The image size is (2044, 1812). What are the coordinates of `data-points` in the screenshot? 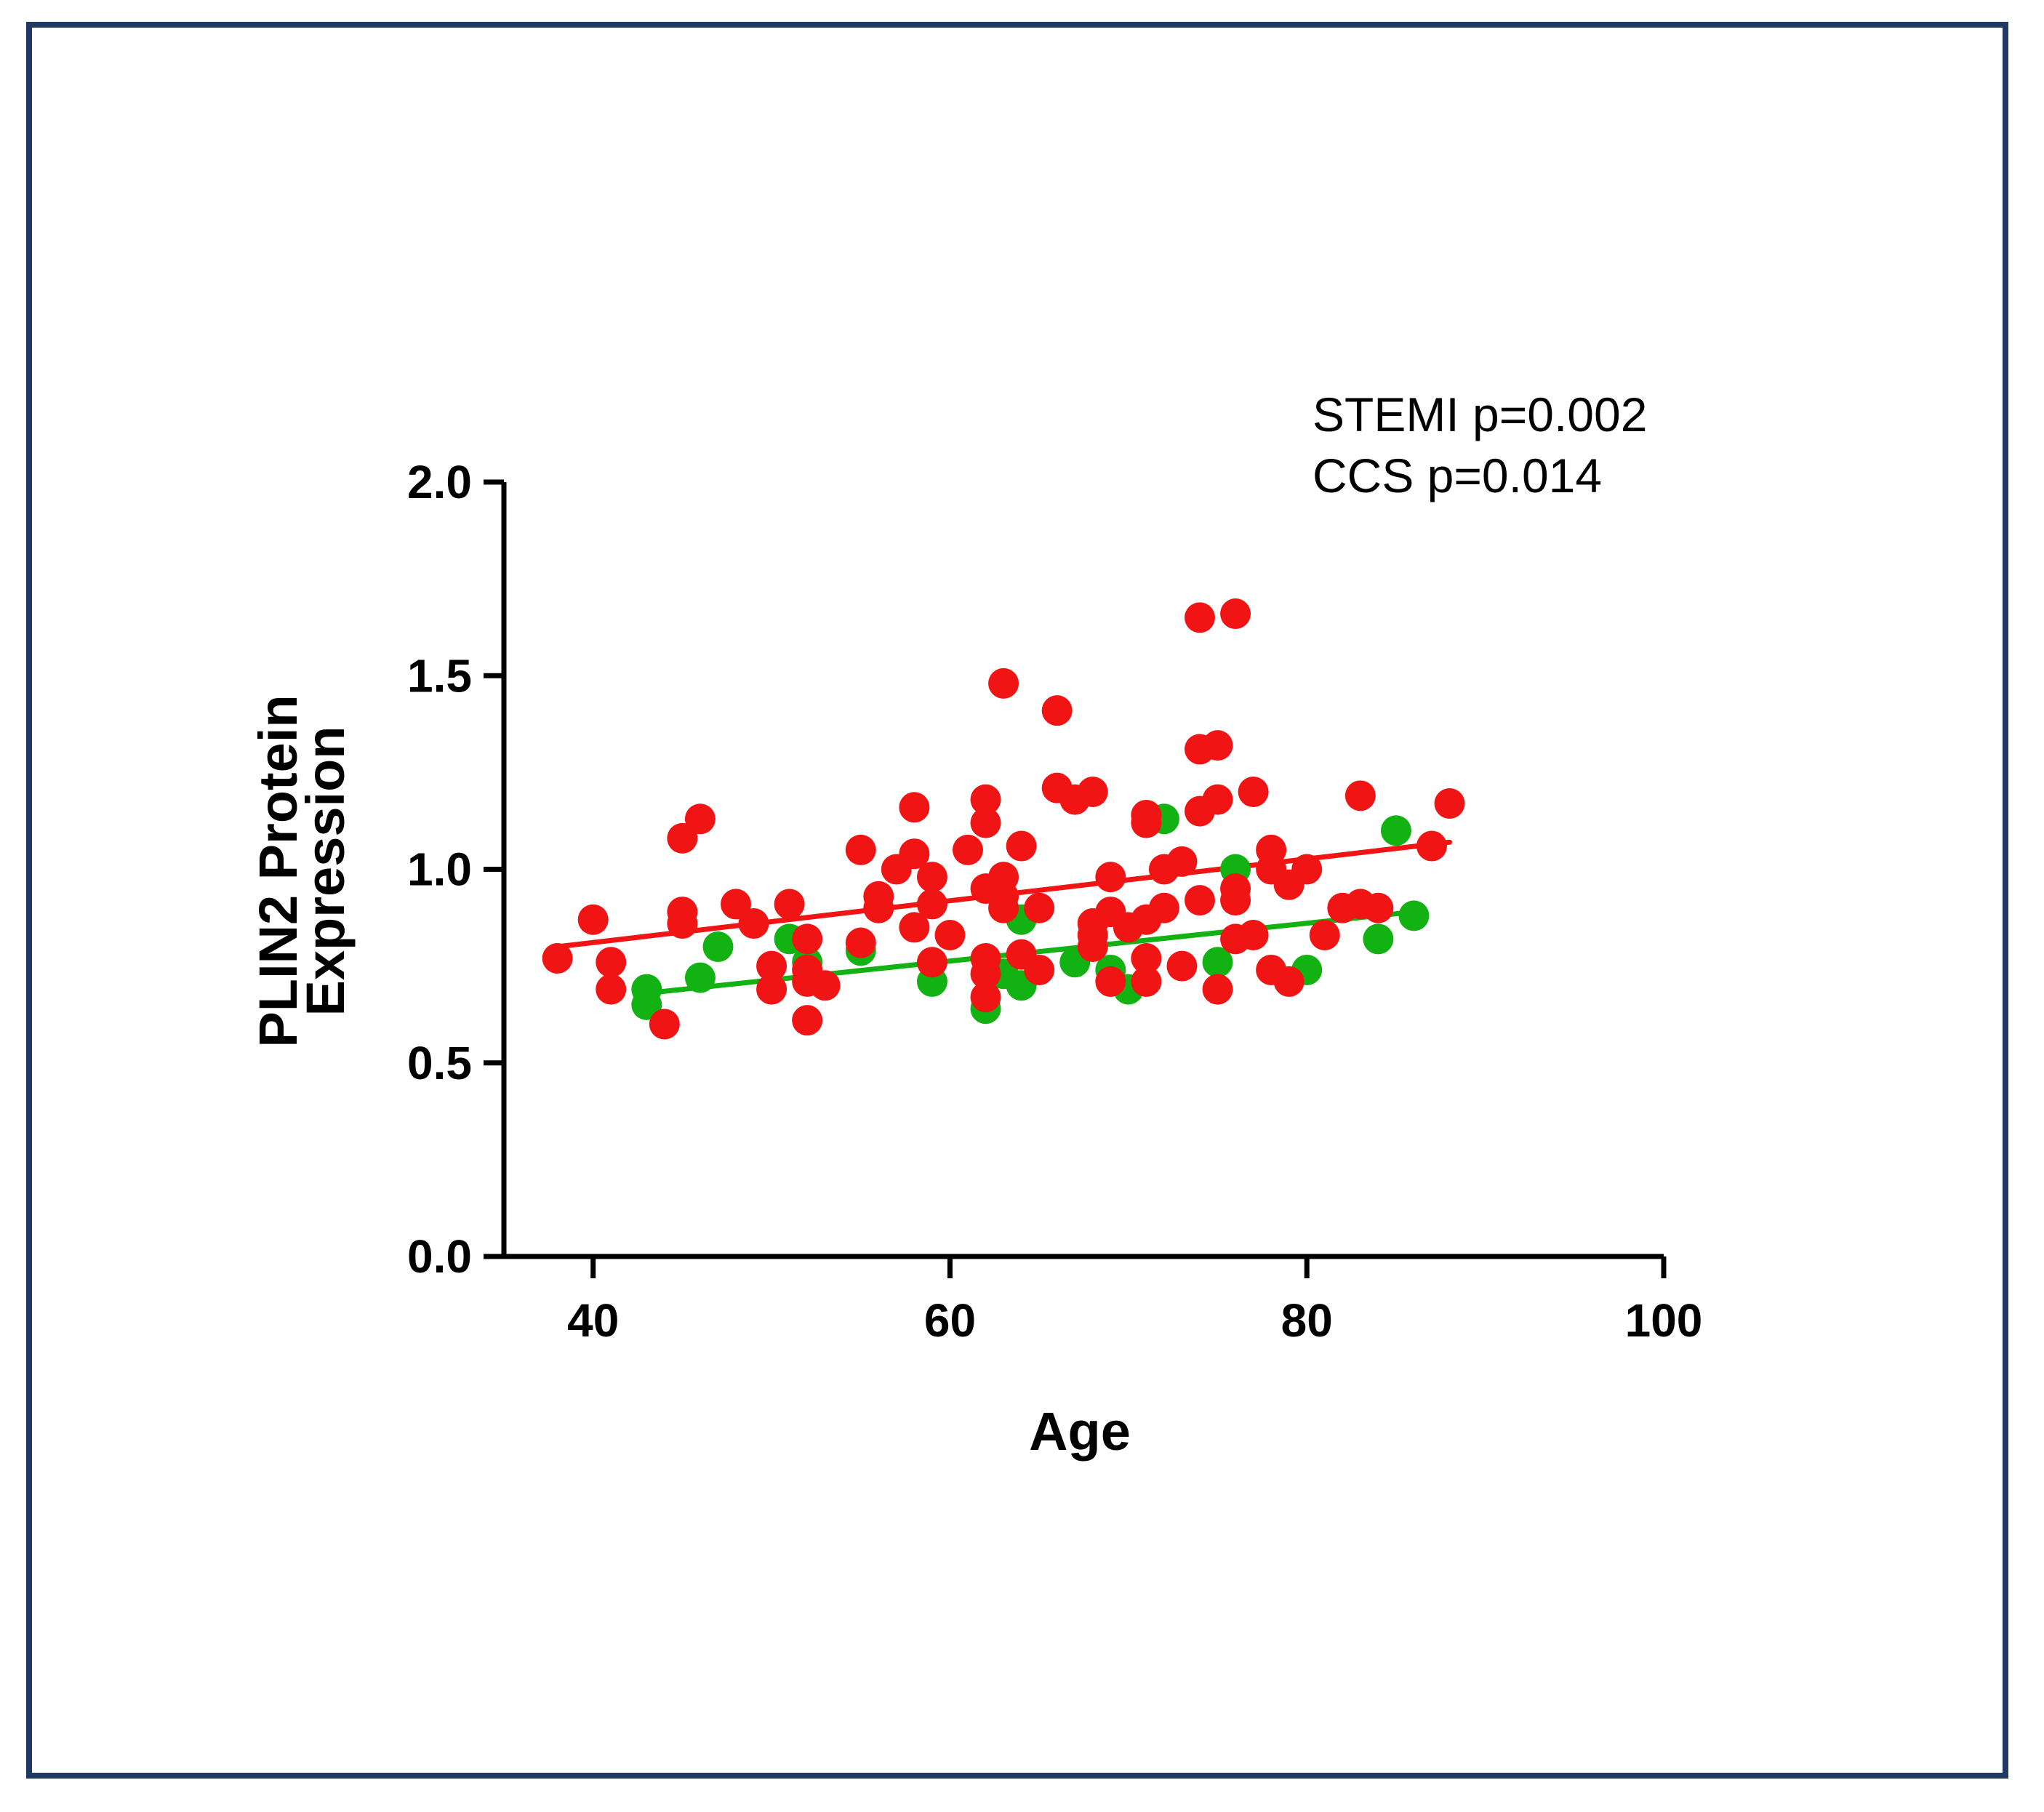 It's located at (1004, 819).